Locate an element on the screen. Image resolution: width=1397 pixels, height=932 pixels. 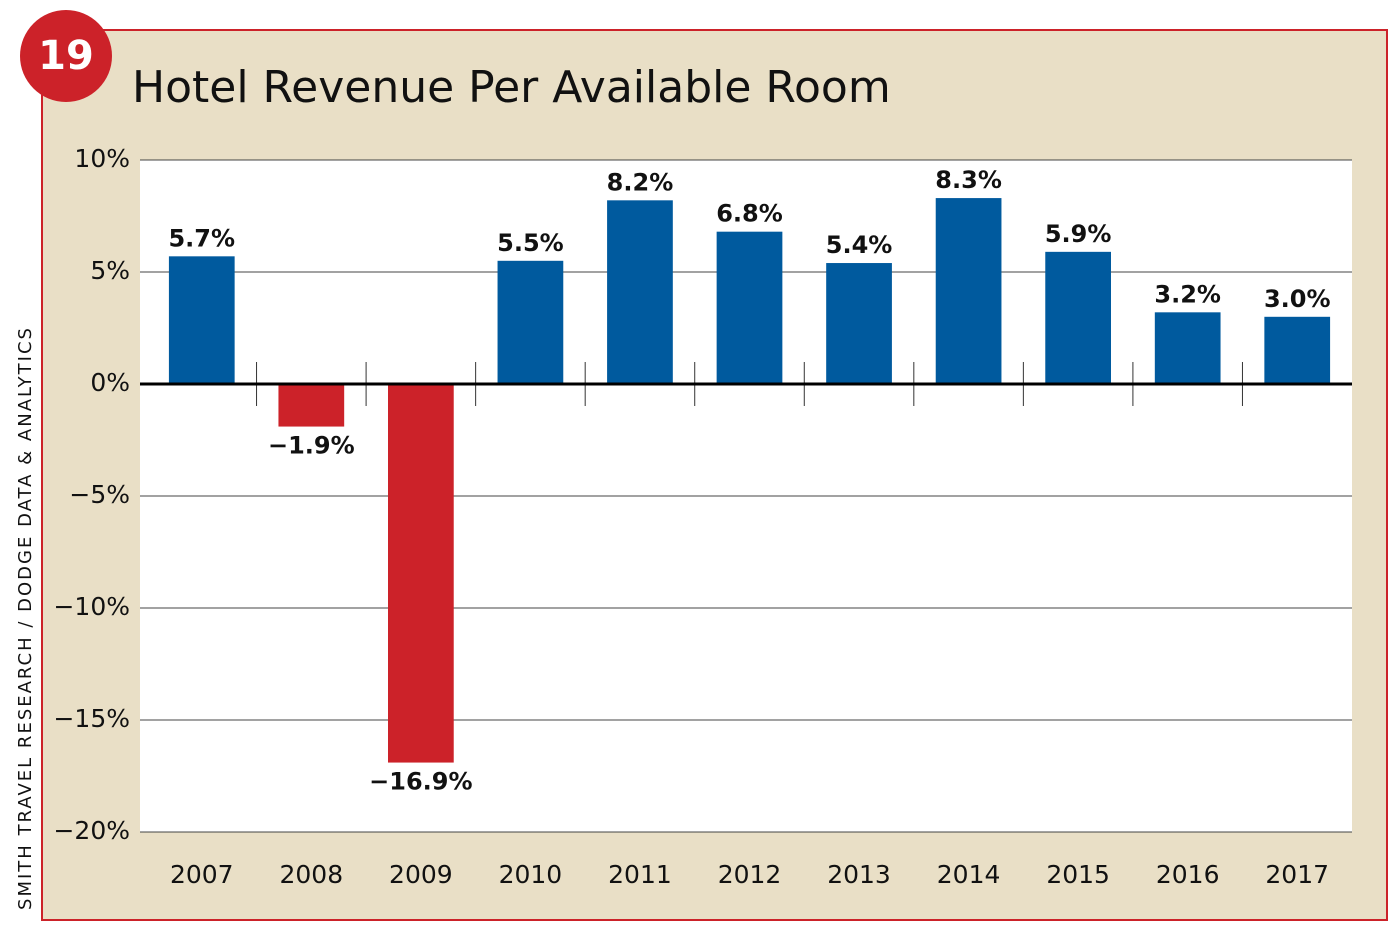
y-tick-label: −10% is located at coordinates (91, 606).